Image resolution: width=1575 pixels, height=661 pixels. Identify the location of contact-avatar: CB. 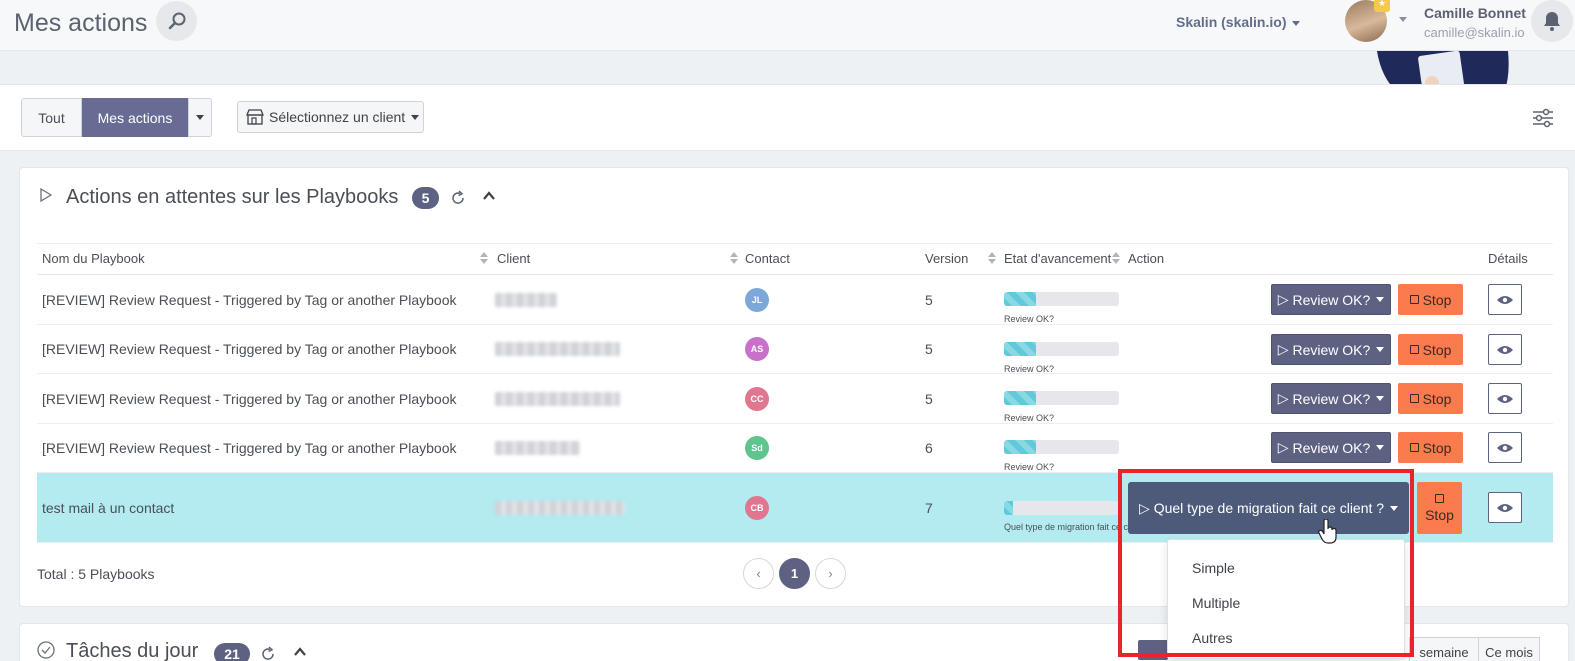
(757, 508).